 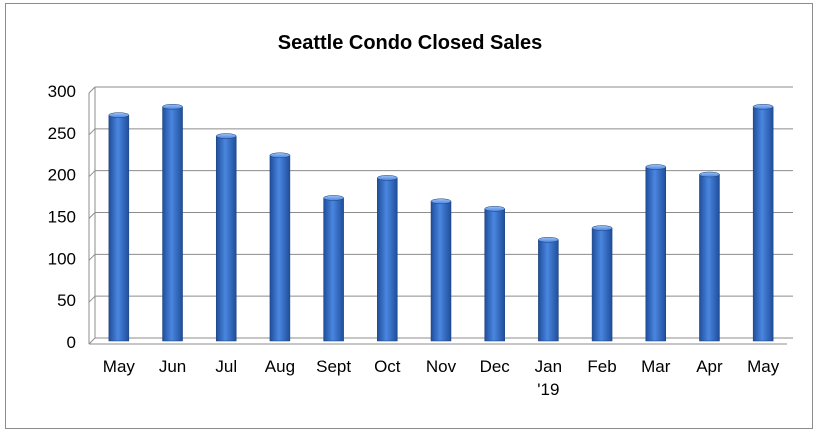 I want to click on x-tick-label: Jul, so click(x=226, y=366).